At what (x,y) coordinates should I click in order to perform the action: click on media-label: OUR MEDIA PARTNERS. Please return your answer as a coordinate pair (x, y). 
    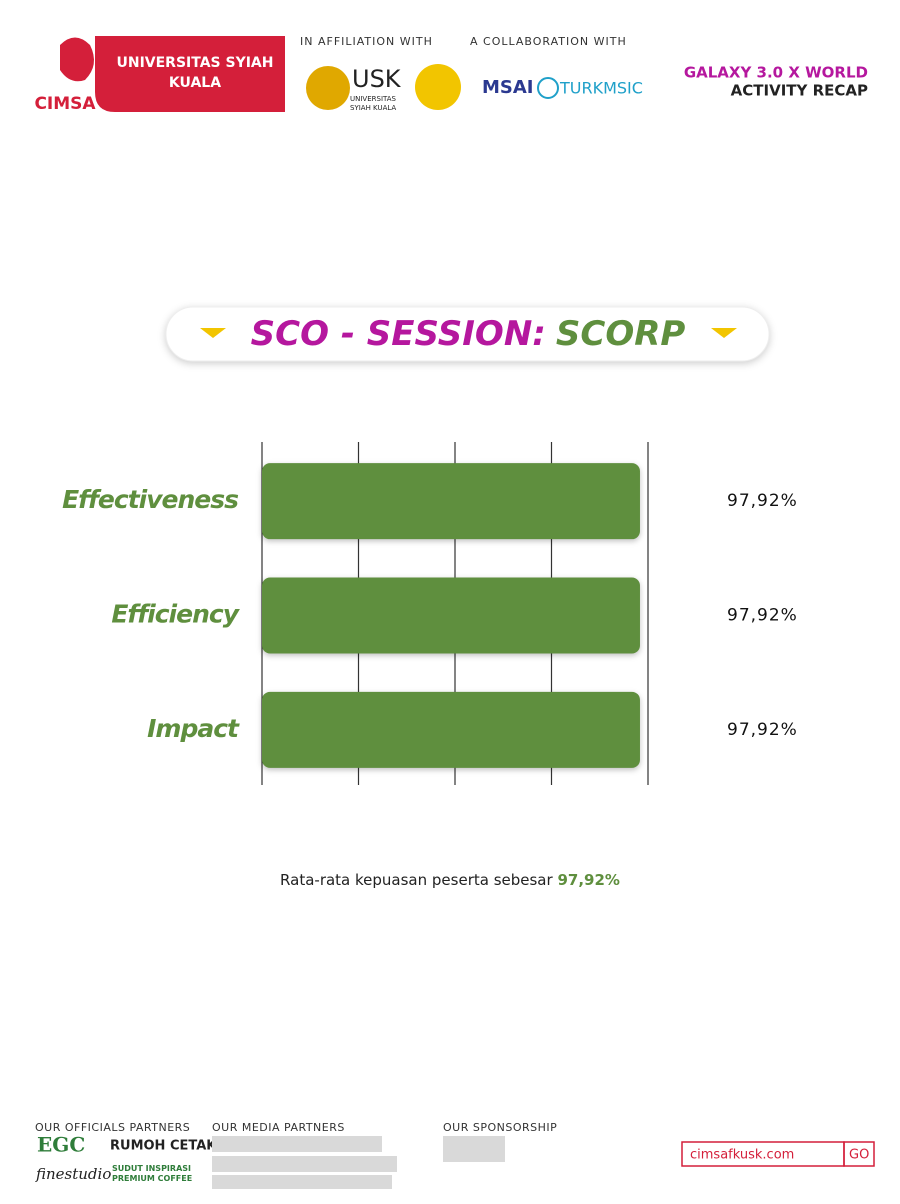
    Looking at the image, I should click on (278, 1127).